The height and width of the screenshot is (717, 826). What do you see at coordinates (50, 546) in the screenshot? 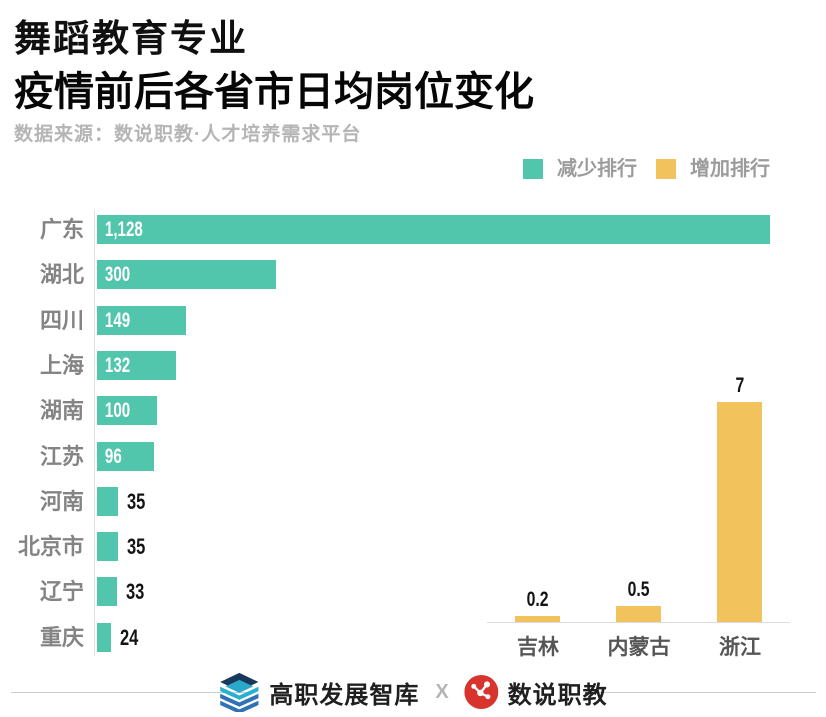
I see `category-label: 北京市` at bounding box center [50, 546].